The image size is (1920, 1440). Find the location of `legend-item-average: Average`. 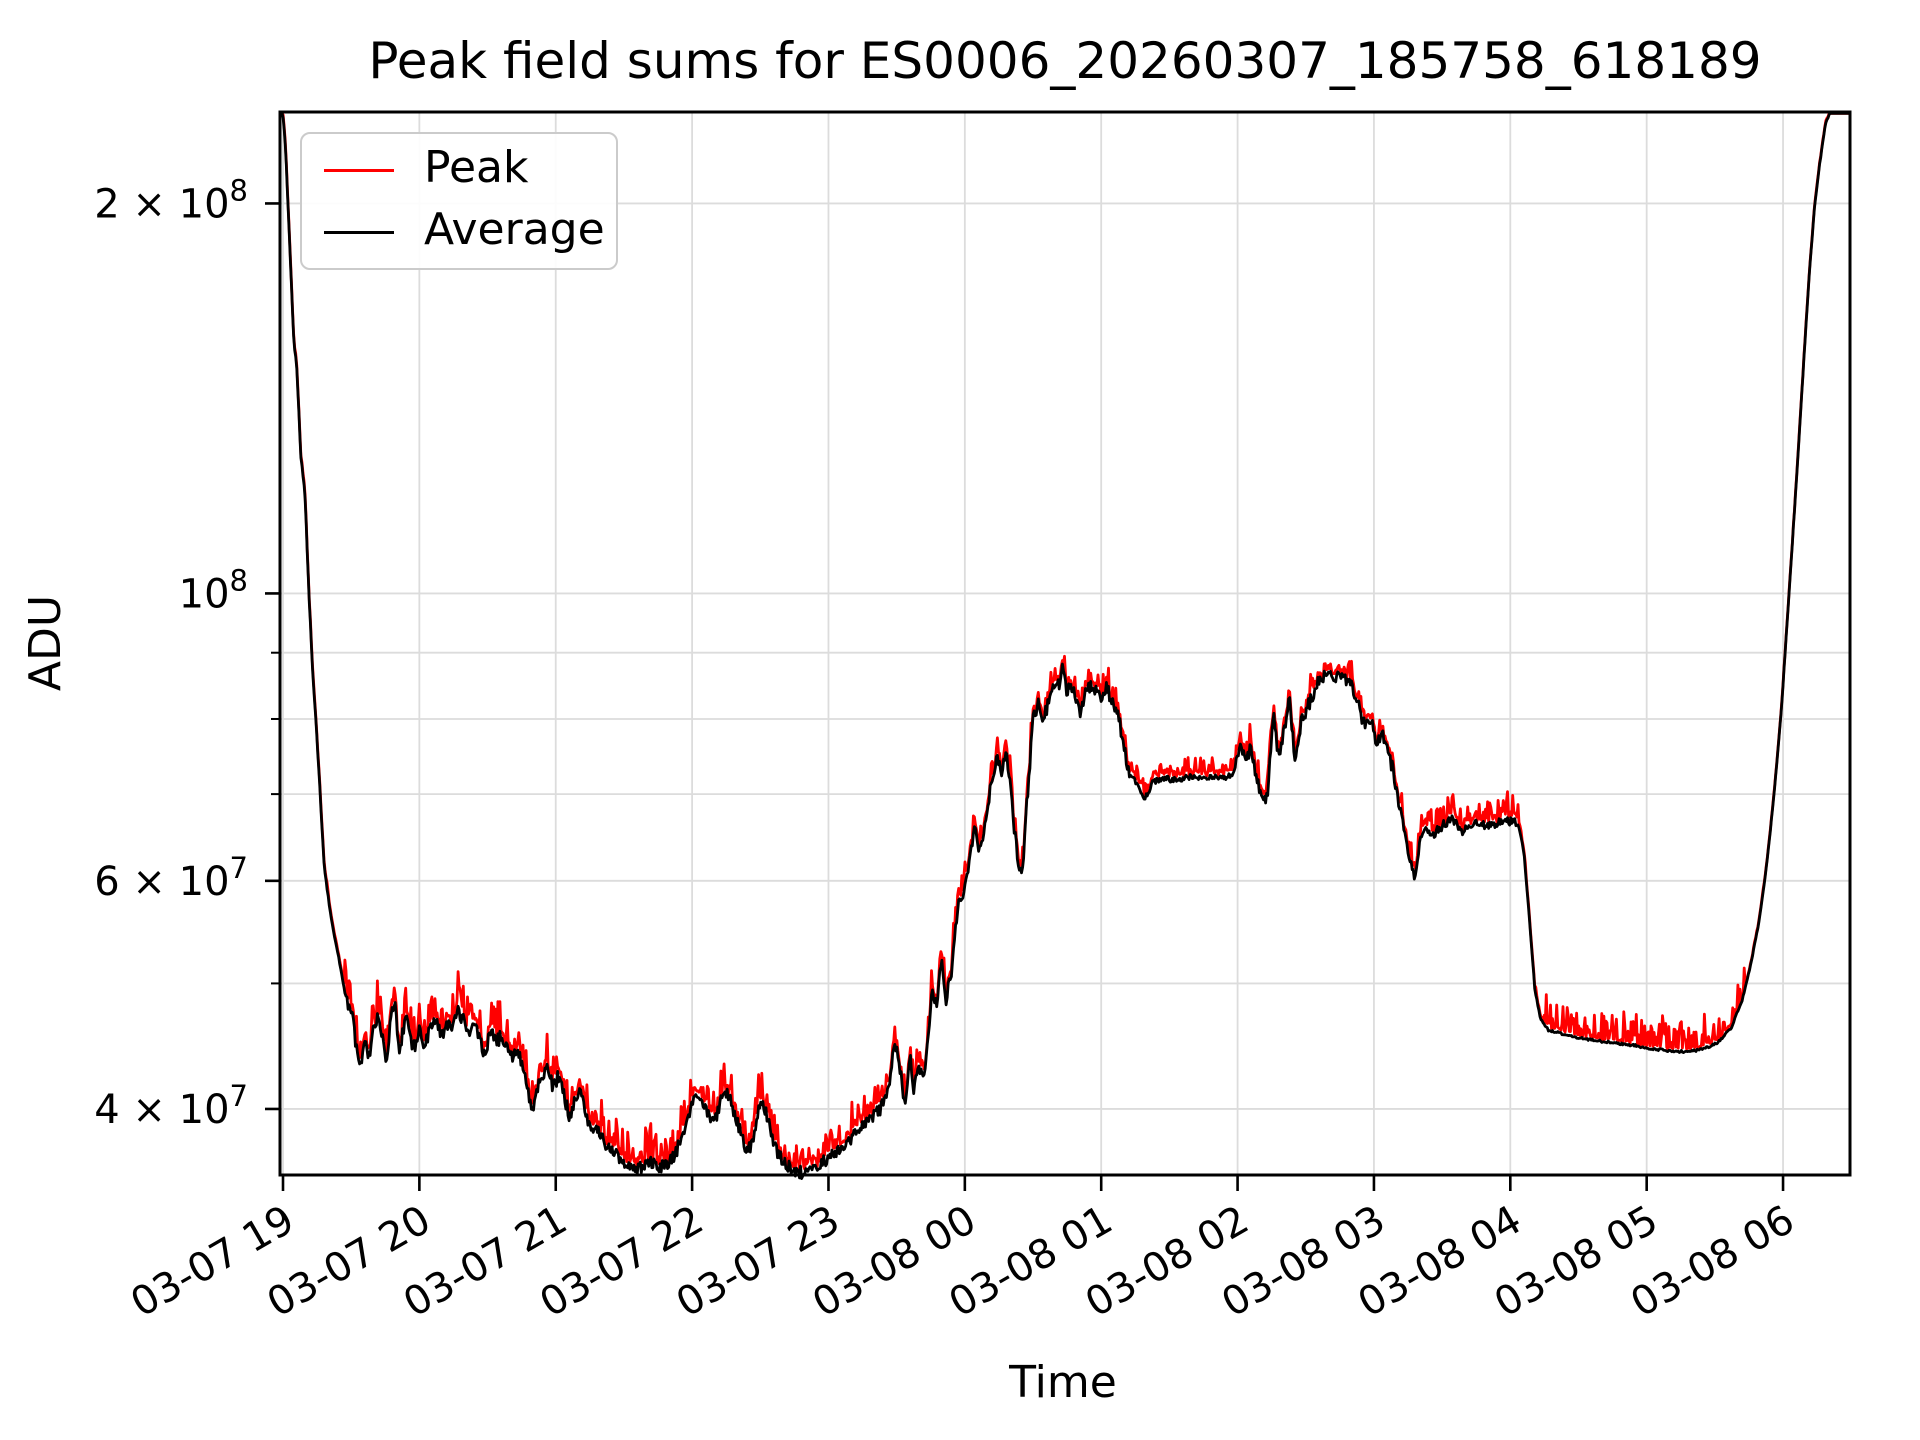

legend-item-average: Average is located at coordinates (459, 232).